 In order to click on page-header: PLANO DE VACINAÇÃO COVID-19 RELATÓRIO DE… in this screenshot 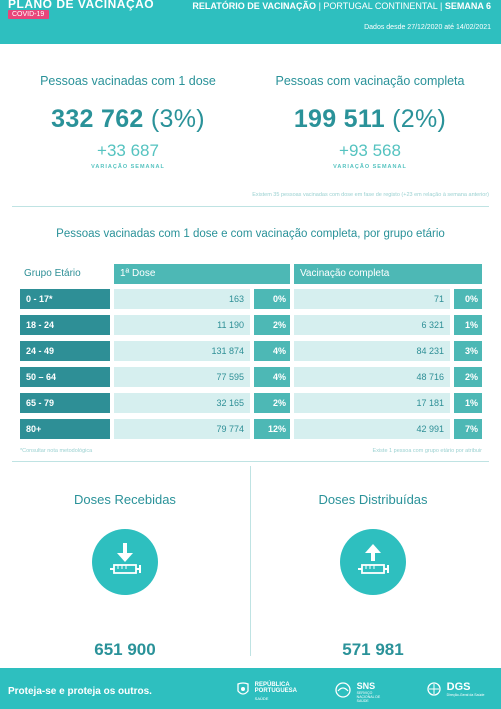, I will do `click(250, 22)`.